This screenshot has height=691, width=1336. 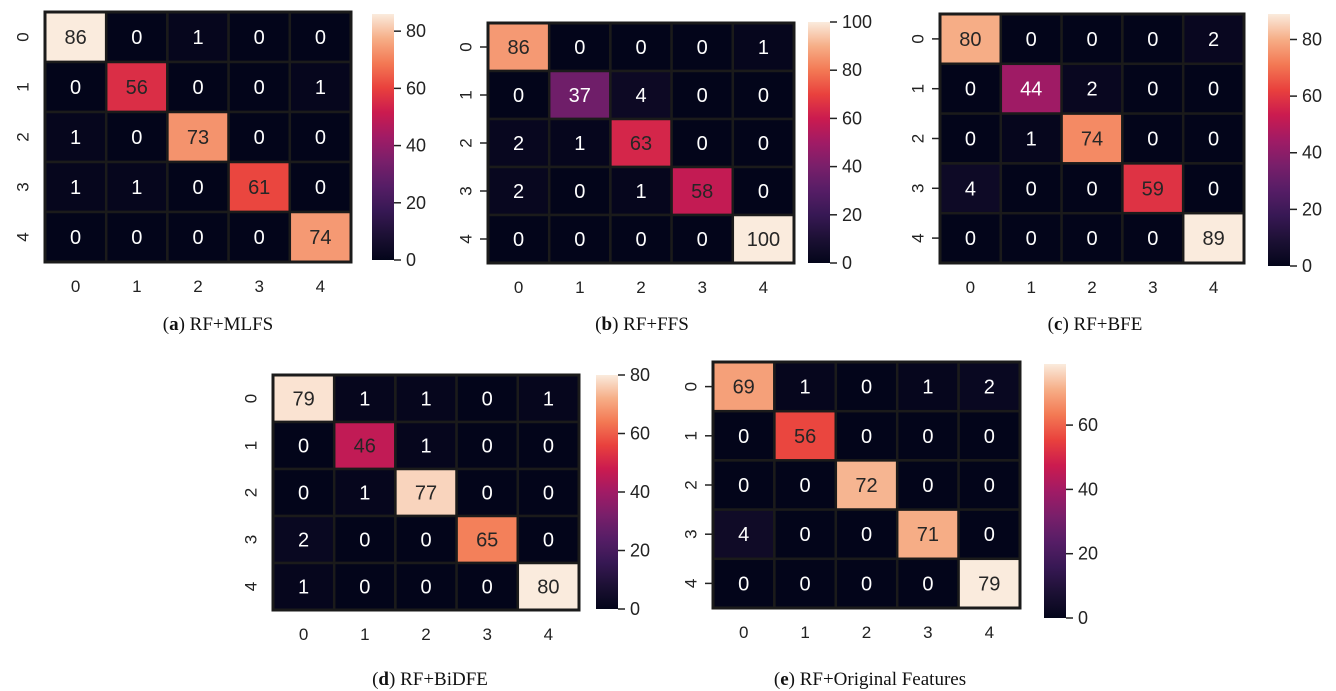 What do you see at coordinates (642, 324) in the screenshot?
I see `panel-caption: (b) RF+FFS` at bounding box center [642, 324].